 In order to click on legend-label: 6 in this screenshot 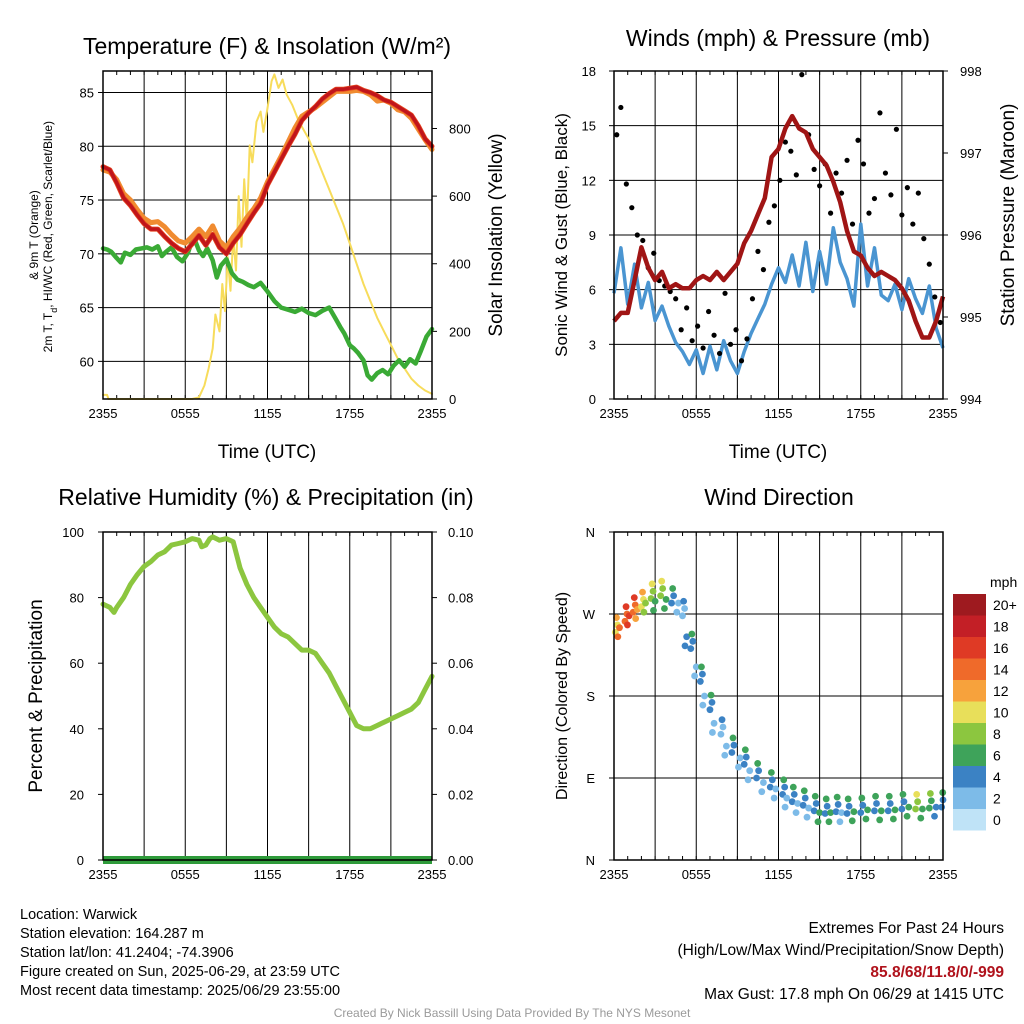, I will do `click(997, 756)`.